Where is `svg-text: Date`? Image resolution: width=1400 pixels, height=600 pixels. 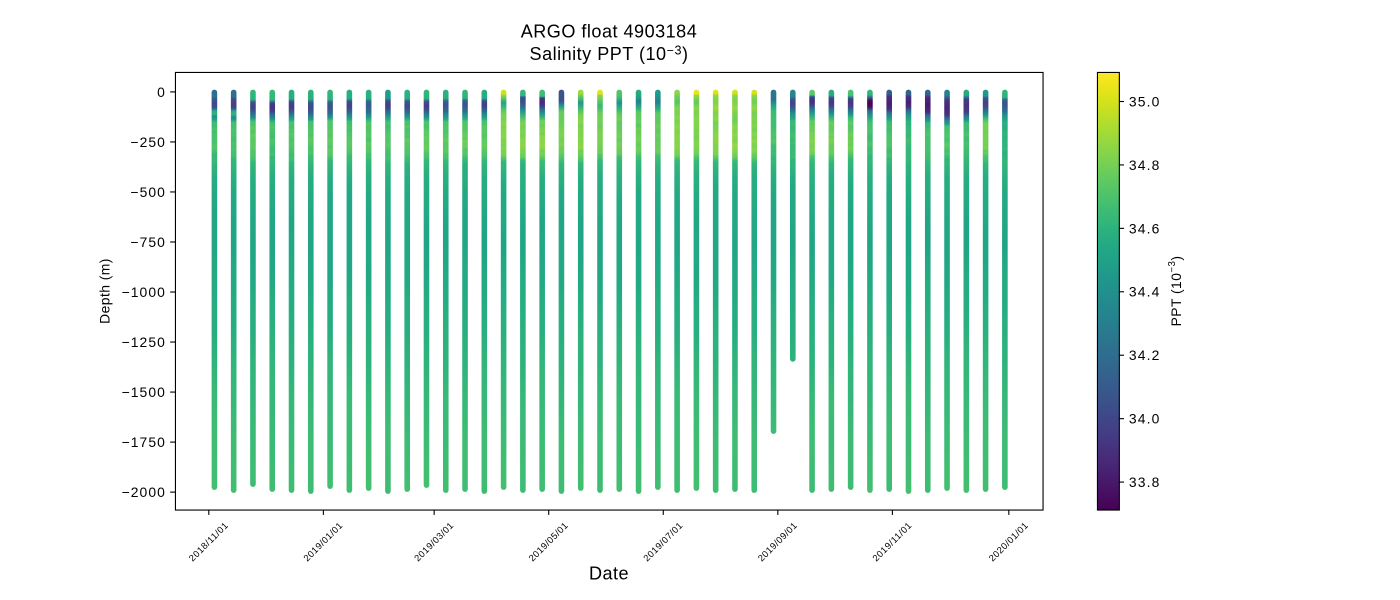
svg-text: Date is located at coordinates (609, 573).